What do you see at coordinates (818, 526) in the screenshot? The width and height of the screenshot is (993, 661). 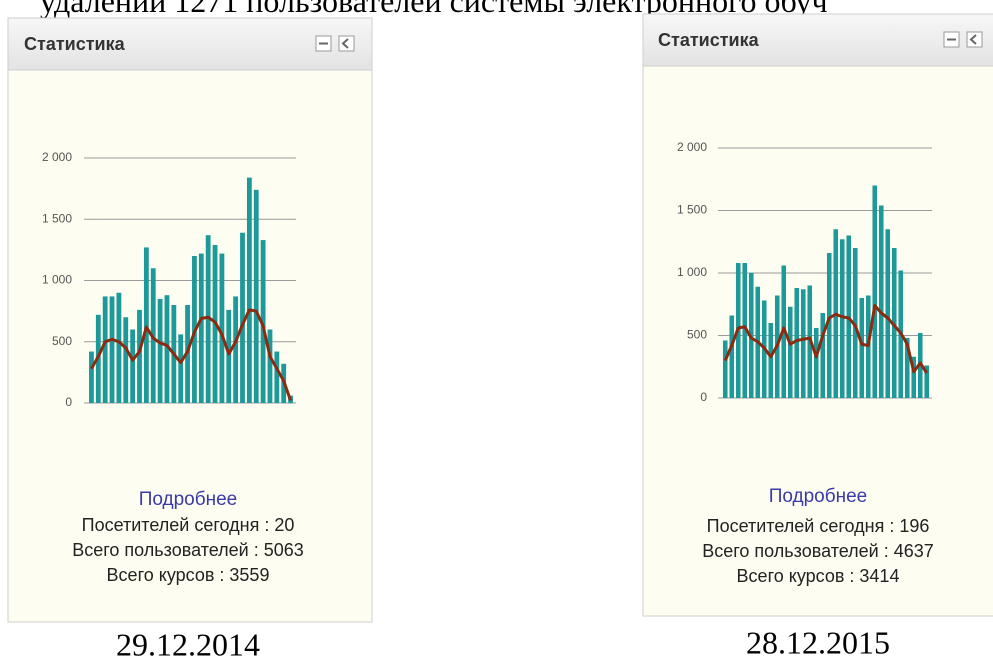 I see `stat-line: Посетителей сегодня : 196` at bounding box center [818, 526].